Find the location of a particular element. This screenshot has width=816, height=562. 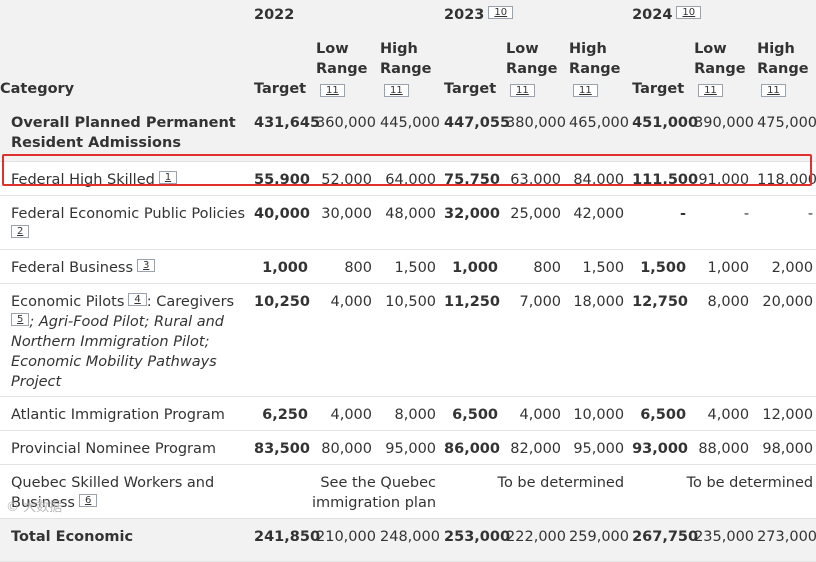

table-cell: 12,000 is located at coordinates (784, 413).